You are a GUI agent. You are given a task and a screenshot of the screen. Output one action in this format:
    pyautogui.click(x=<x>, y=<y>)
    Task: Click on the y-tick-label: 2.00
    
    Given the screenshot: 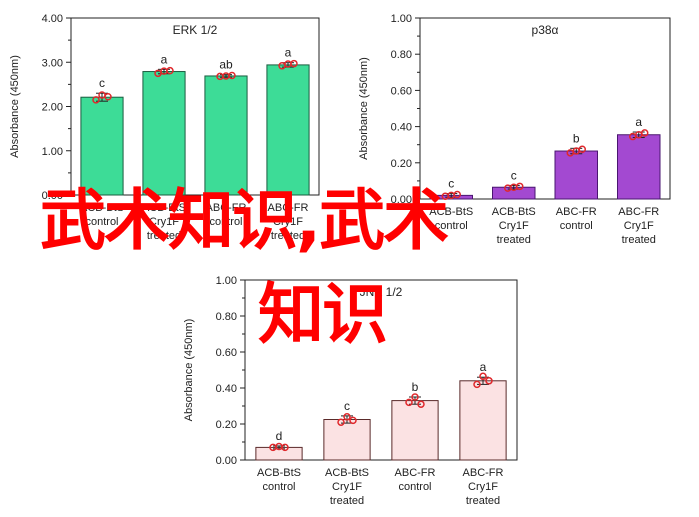 What is the action you would take?
    pyautogui.click(x=52, y=108)
    